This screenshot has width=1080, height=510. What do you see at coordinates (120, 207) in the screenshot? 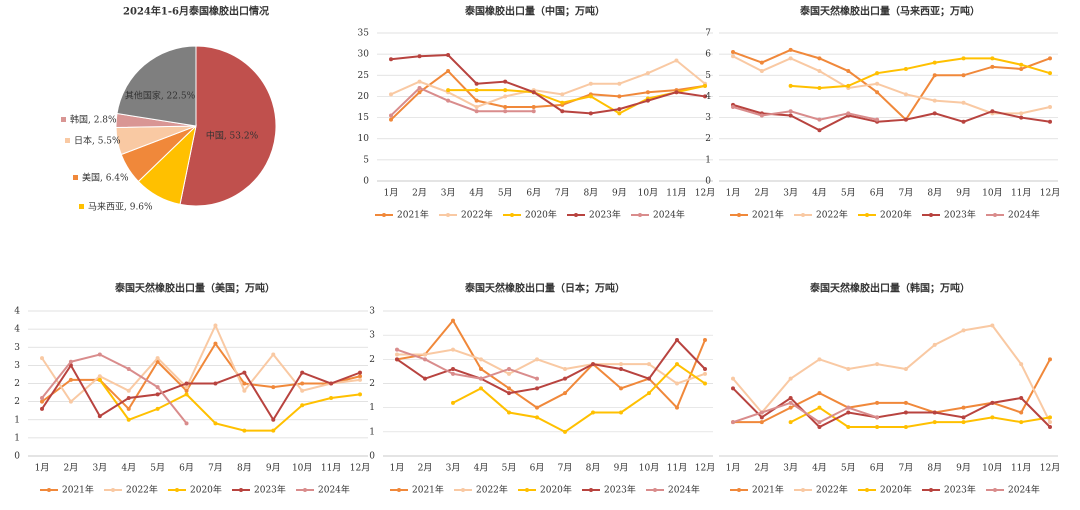
I see `slice-label: 马来西亚, 9.6%` at bounding box center [120, 207].